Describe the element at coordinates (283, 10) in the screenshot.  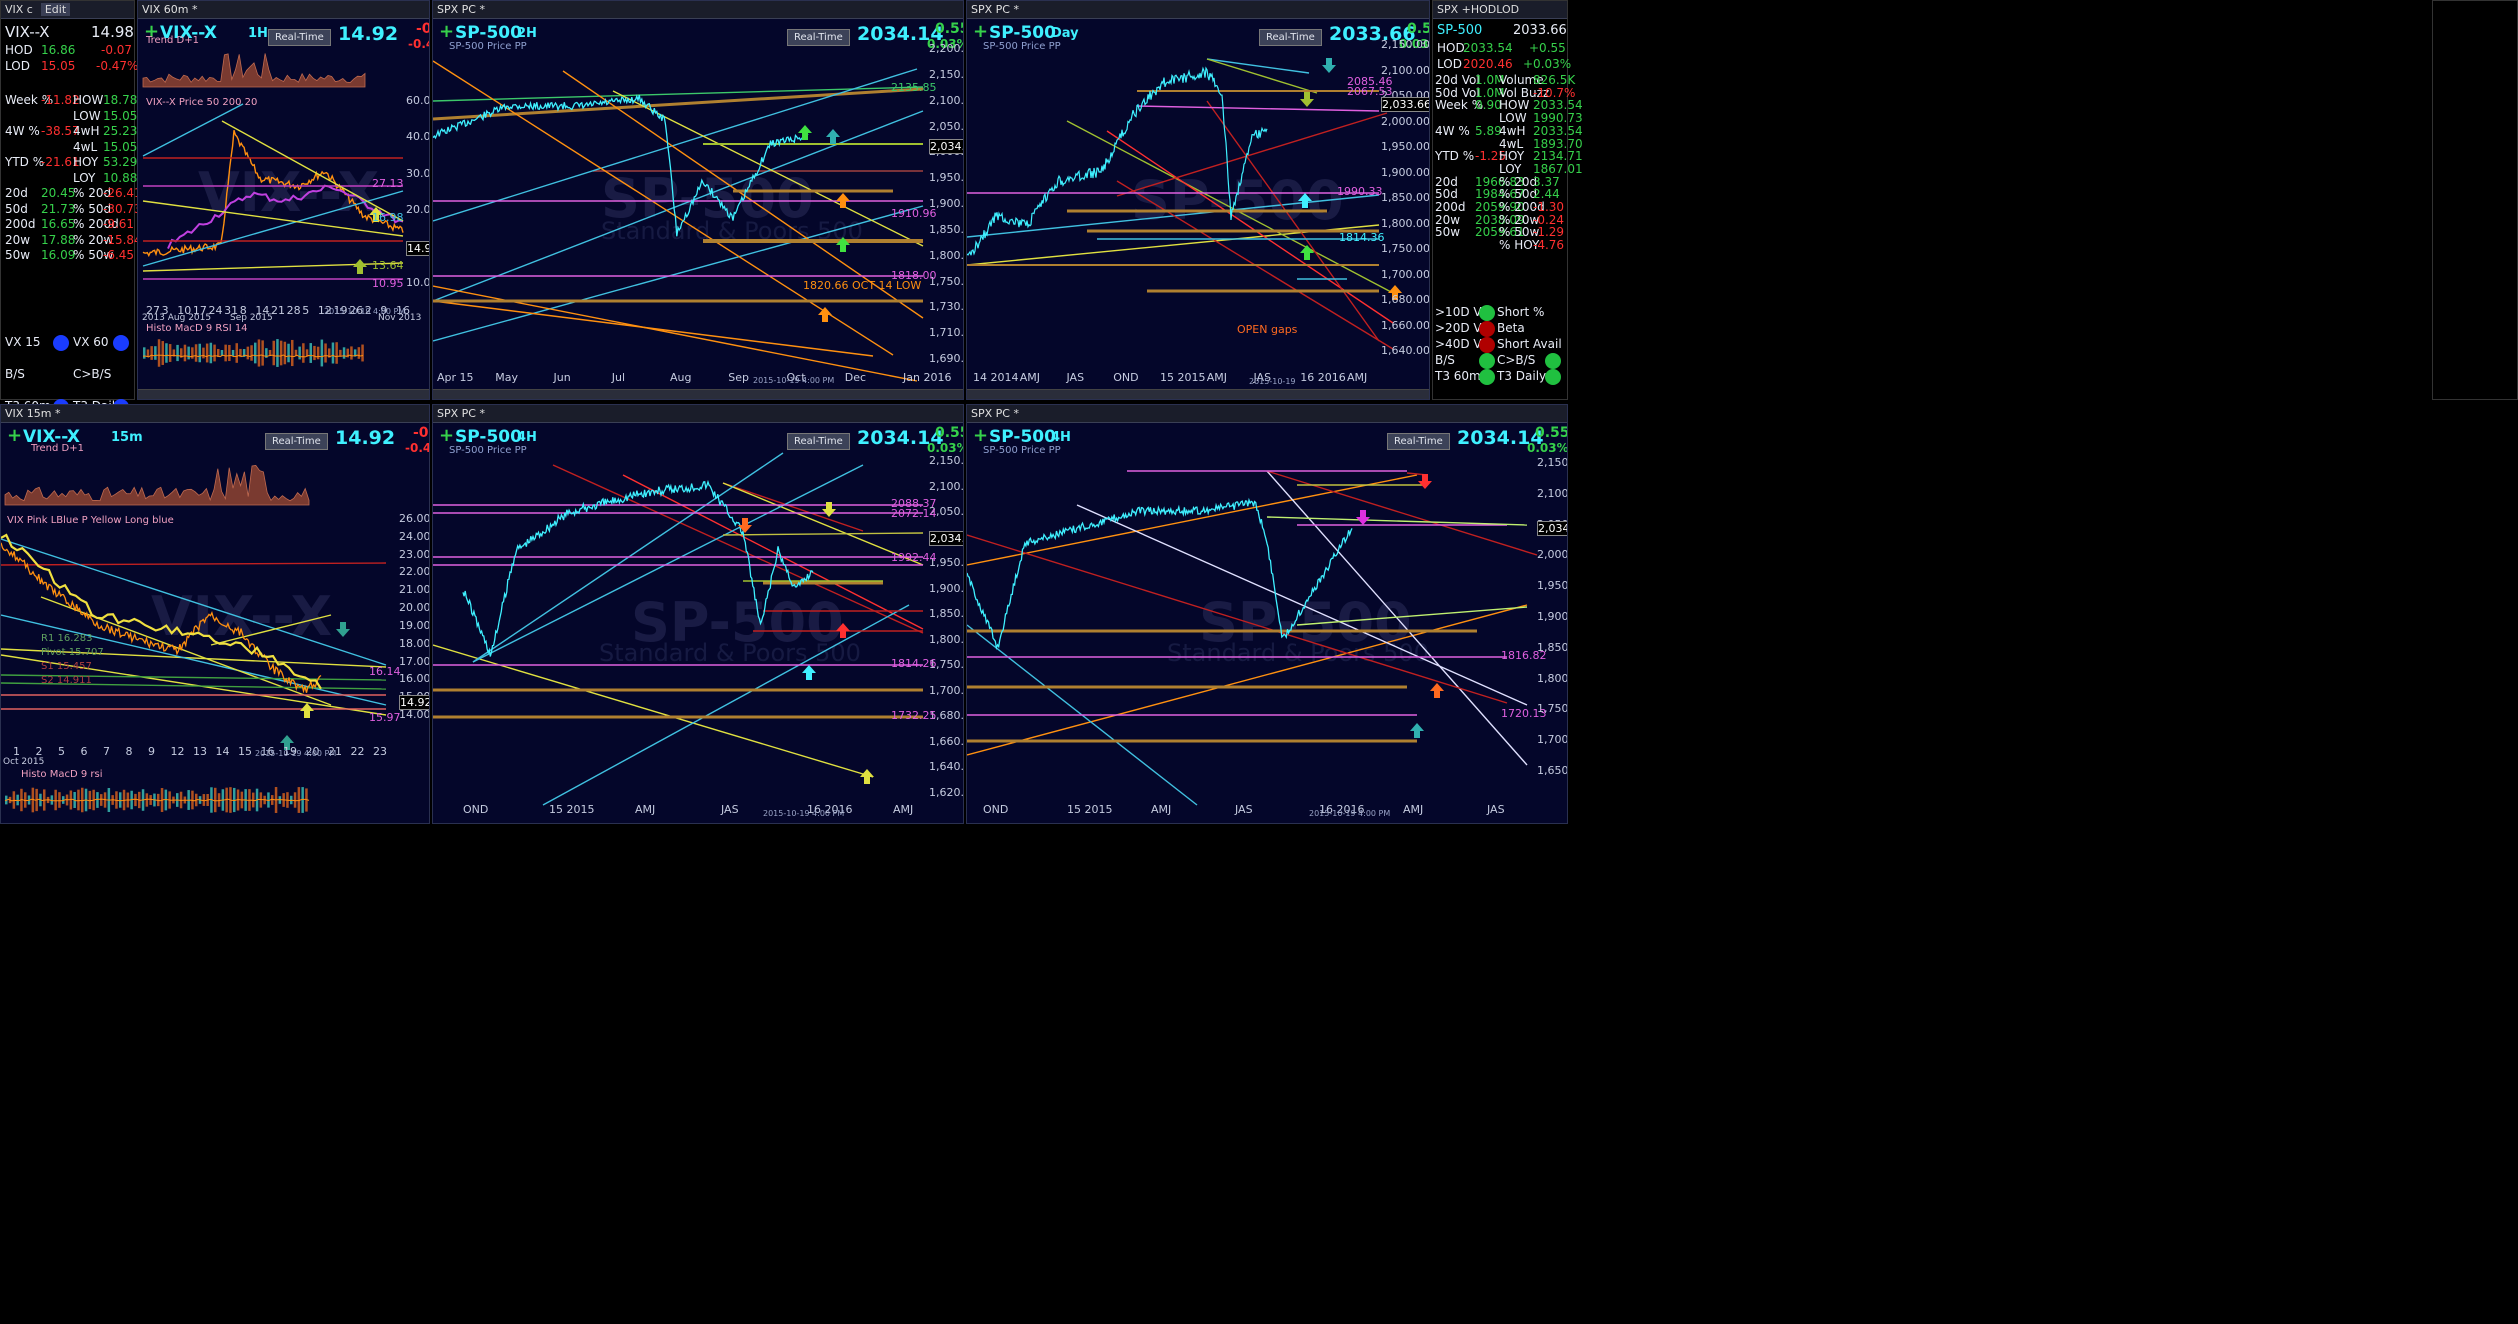
I see `chart-titlebar: VIX 60m *` at that location.